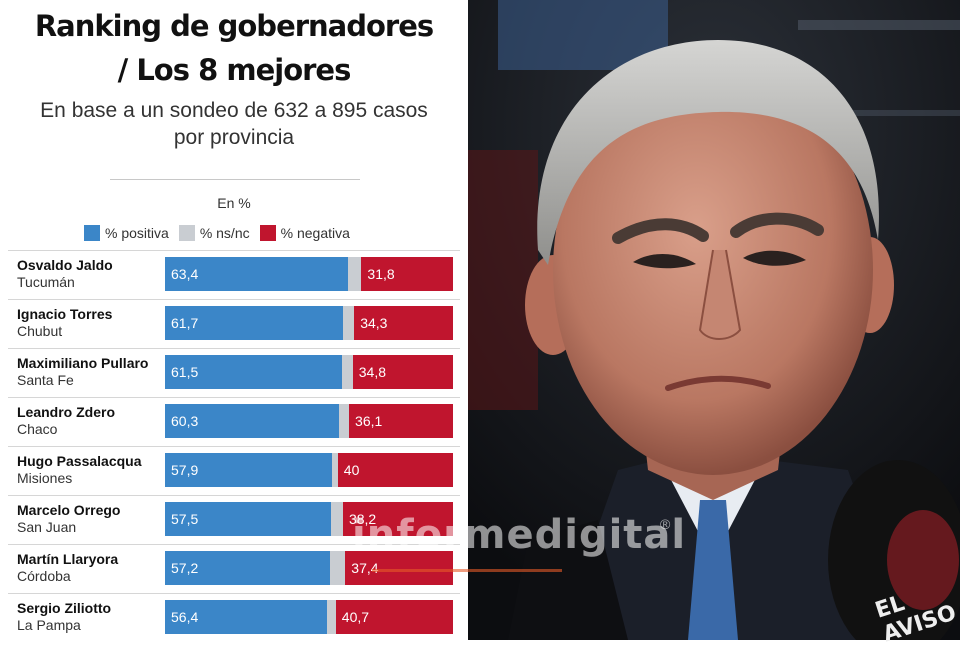 This screenshot has height=647, width=960. What do you see at coordinates (185, 470) in the screenshot?
I see `data-label: 57,9` at bounding box center [185, 470].